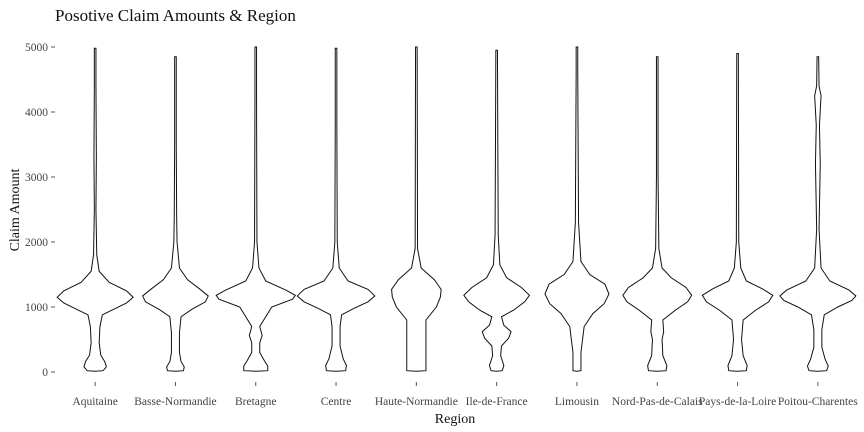  What do you see at coordinates (45, 373) in the screenshot?
I see `y-tick-label: 0` at bounding box center [45, 373].